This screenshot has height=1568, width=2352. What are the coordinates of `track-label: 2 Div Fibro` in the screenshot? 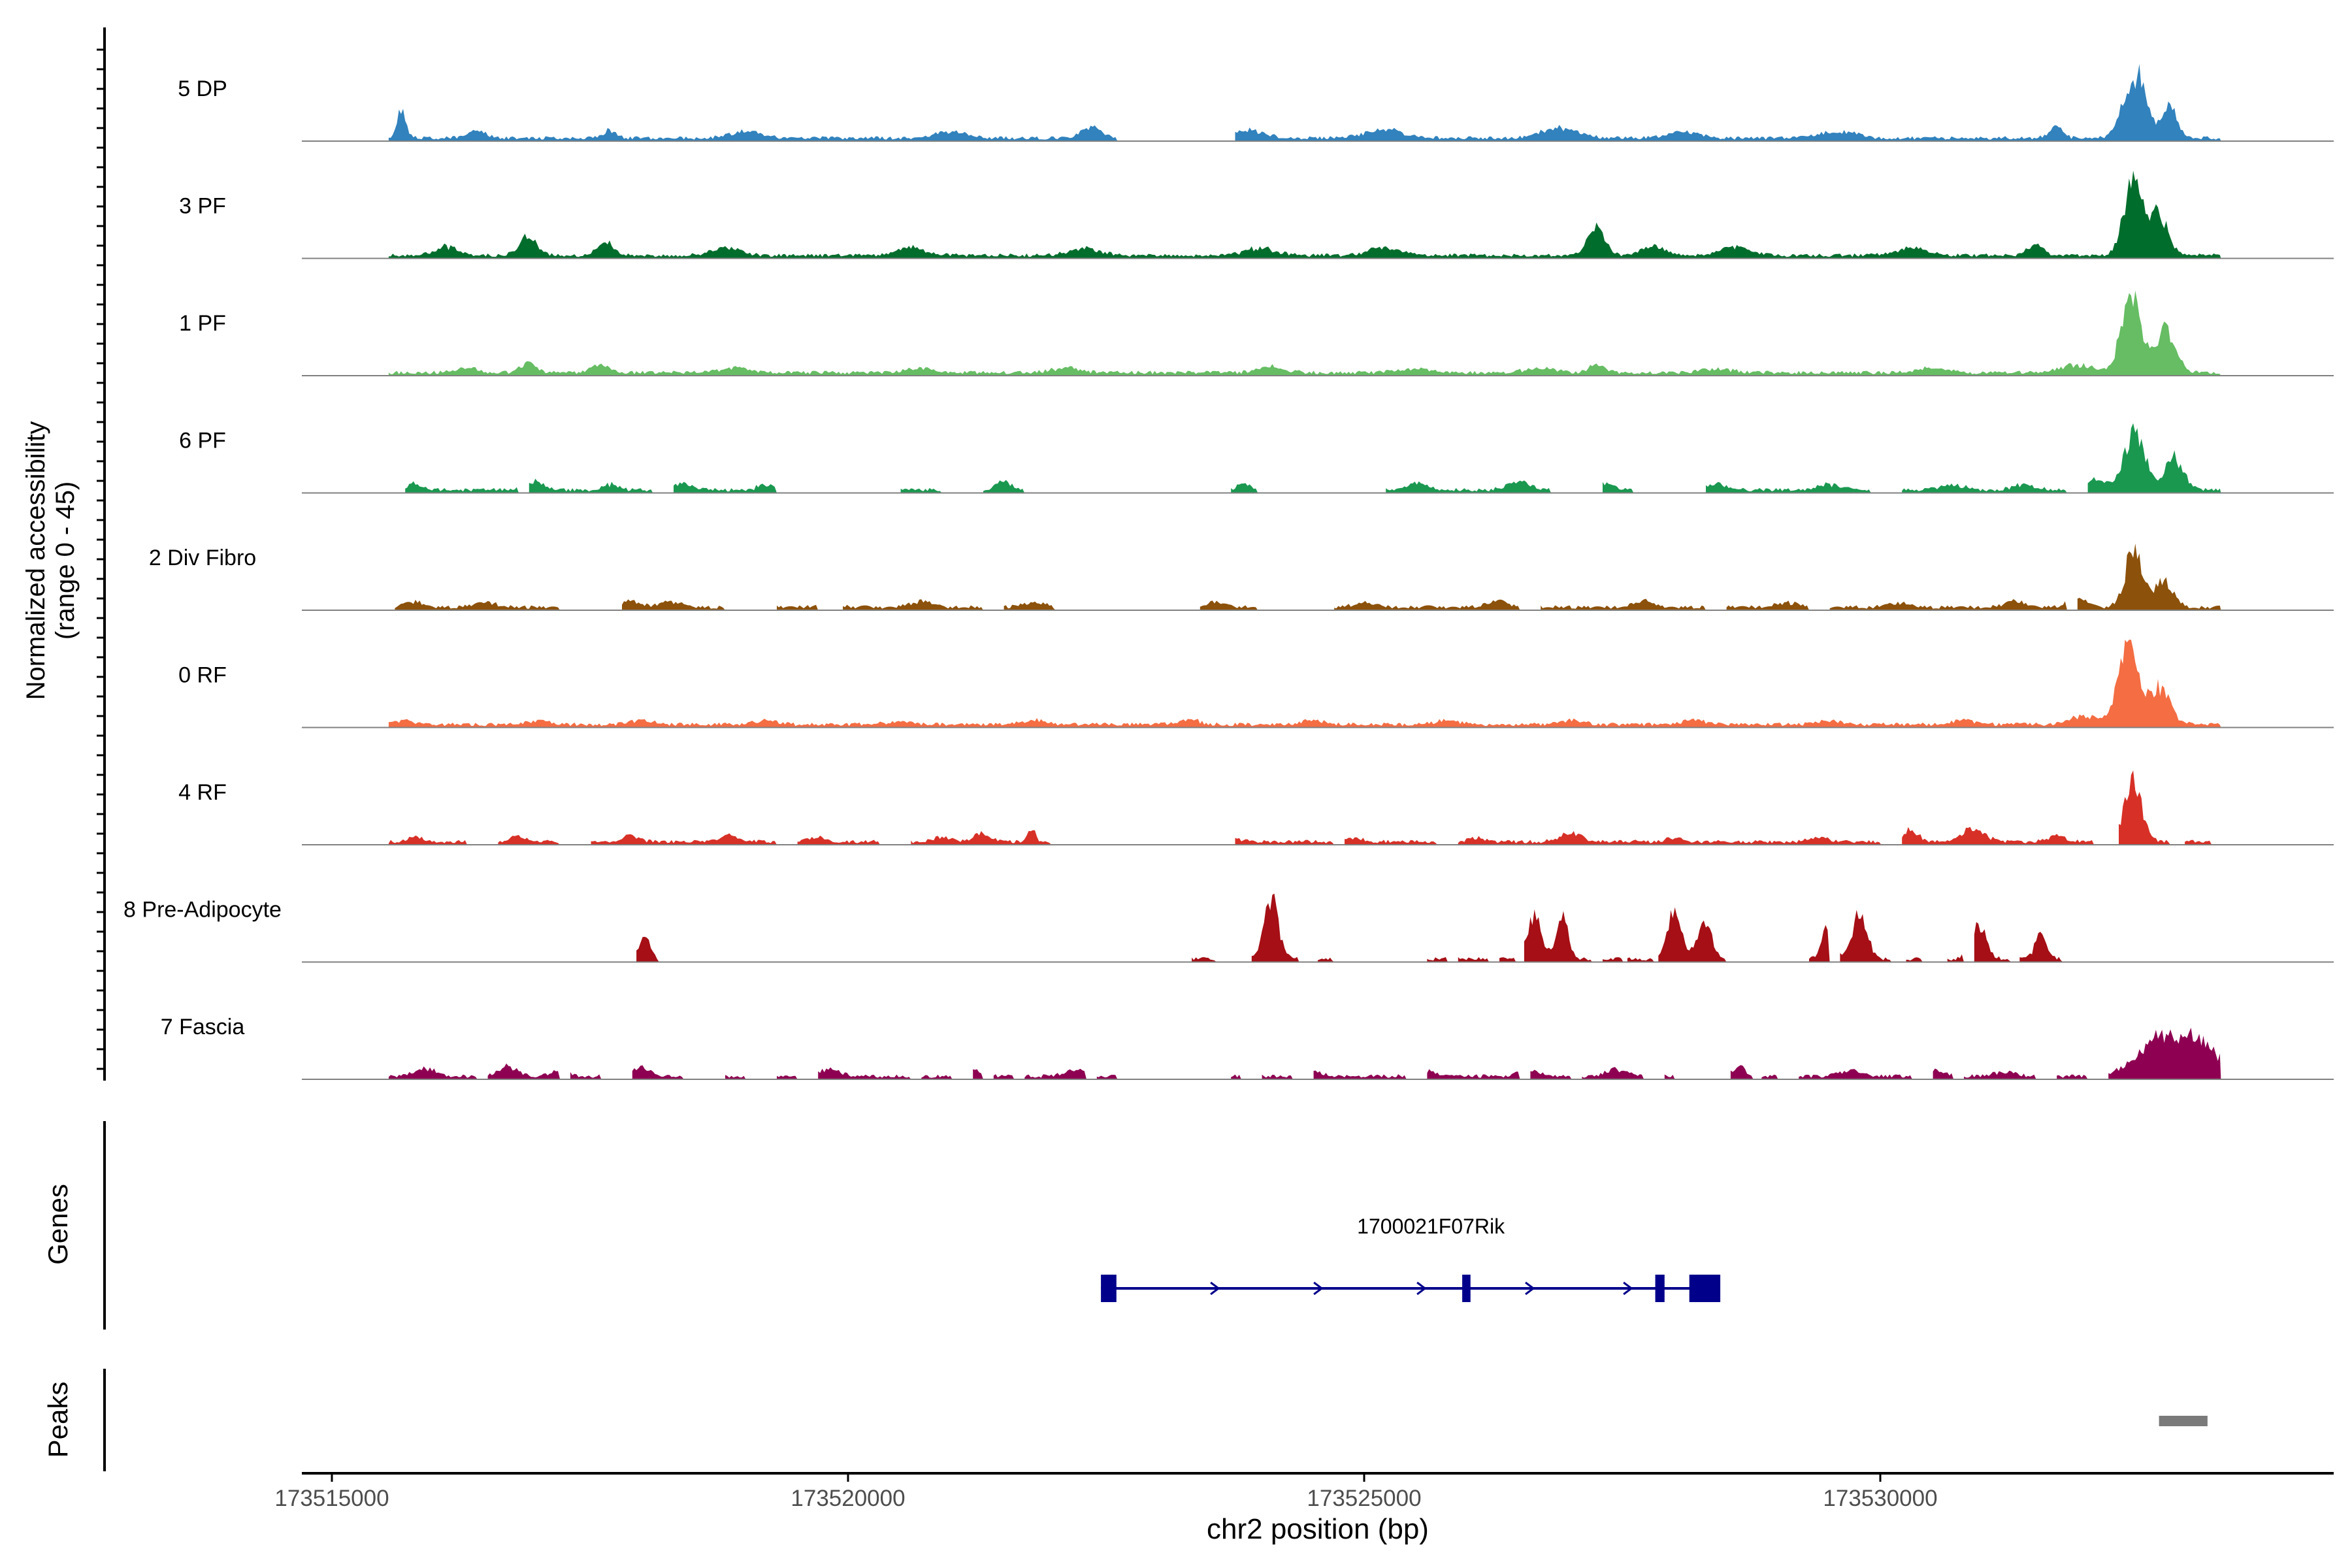 It's located at (202, 558).